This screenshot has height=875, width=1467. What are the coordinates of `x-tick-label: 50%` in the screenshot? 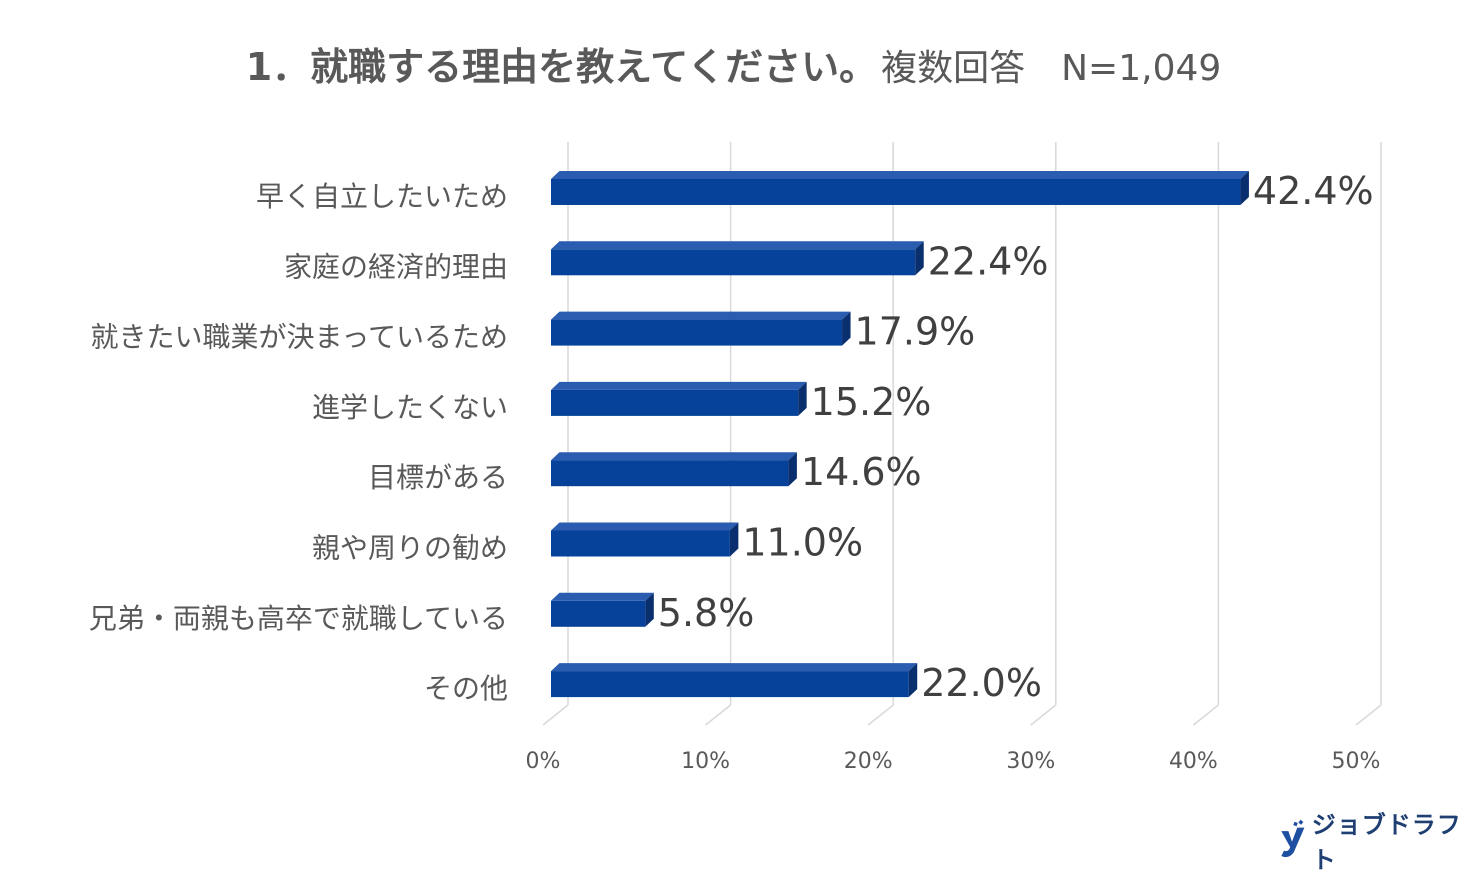 It's located at (1356, 761).